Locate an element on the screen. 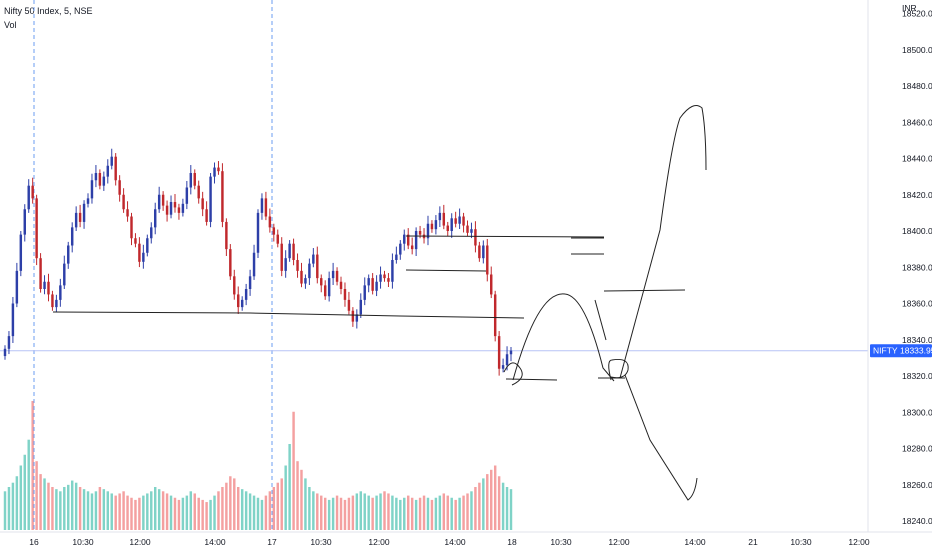 This screenshot has height=550, width=932. tick-stroke is located at coordinates (600, 320).